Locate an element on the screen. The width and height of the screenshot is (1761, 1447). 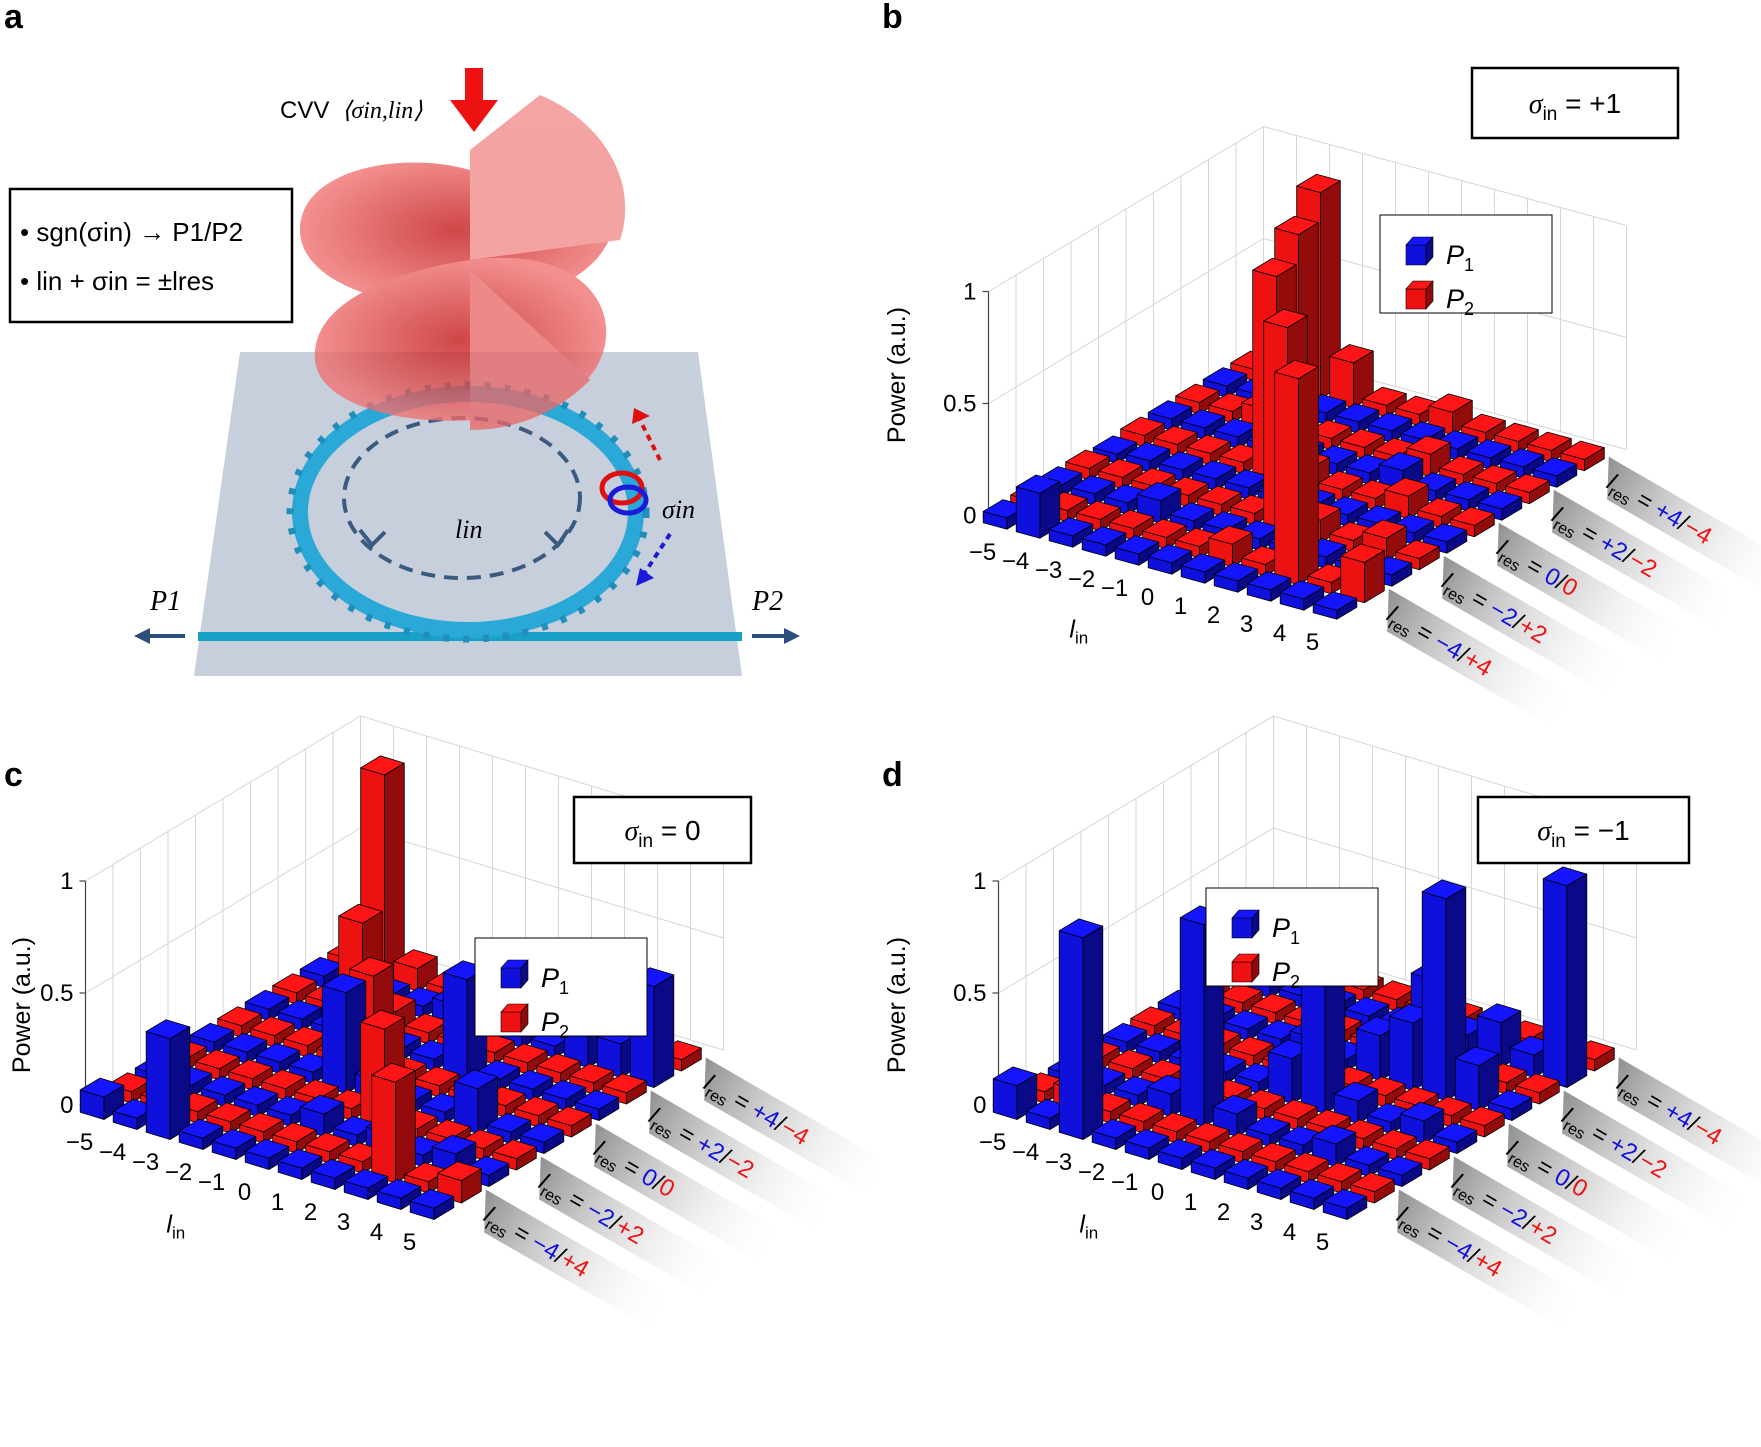
row-label-3: lres = +2/−2 is located at coordinates (1648, 1162).